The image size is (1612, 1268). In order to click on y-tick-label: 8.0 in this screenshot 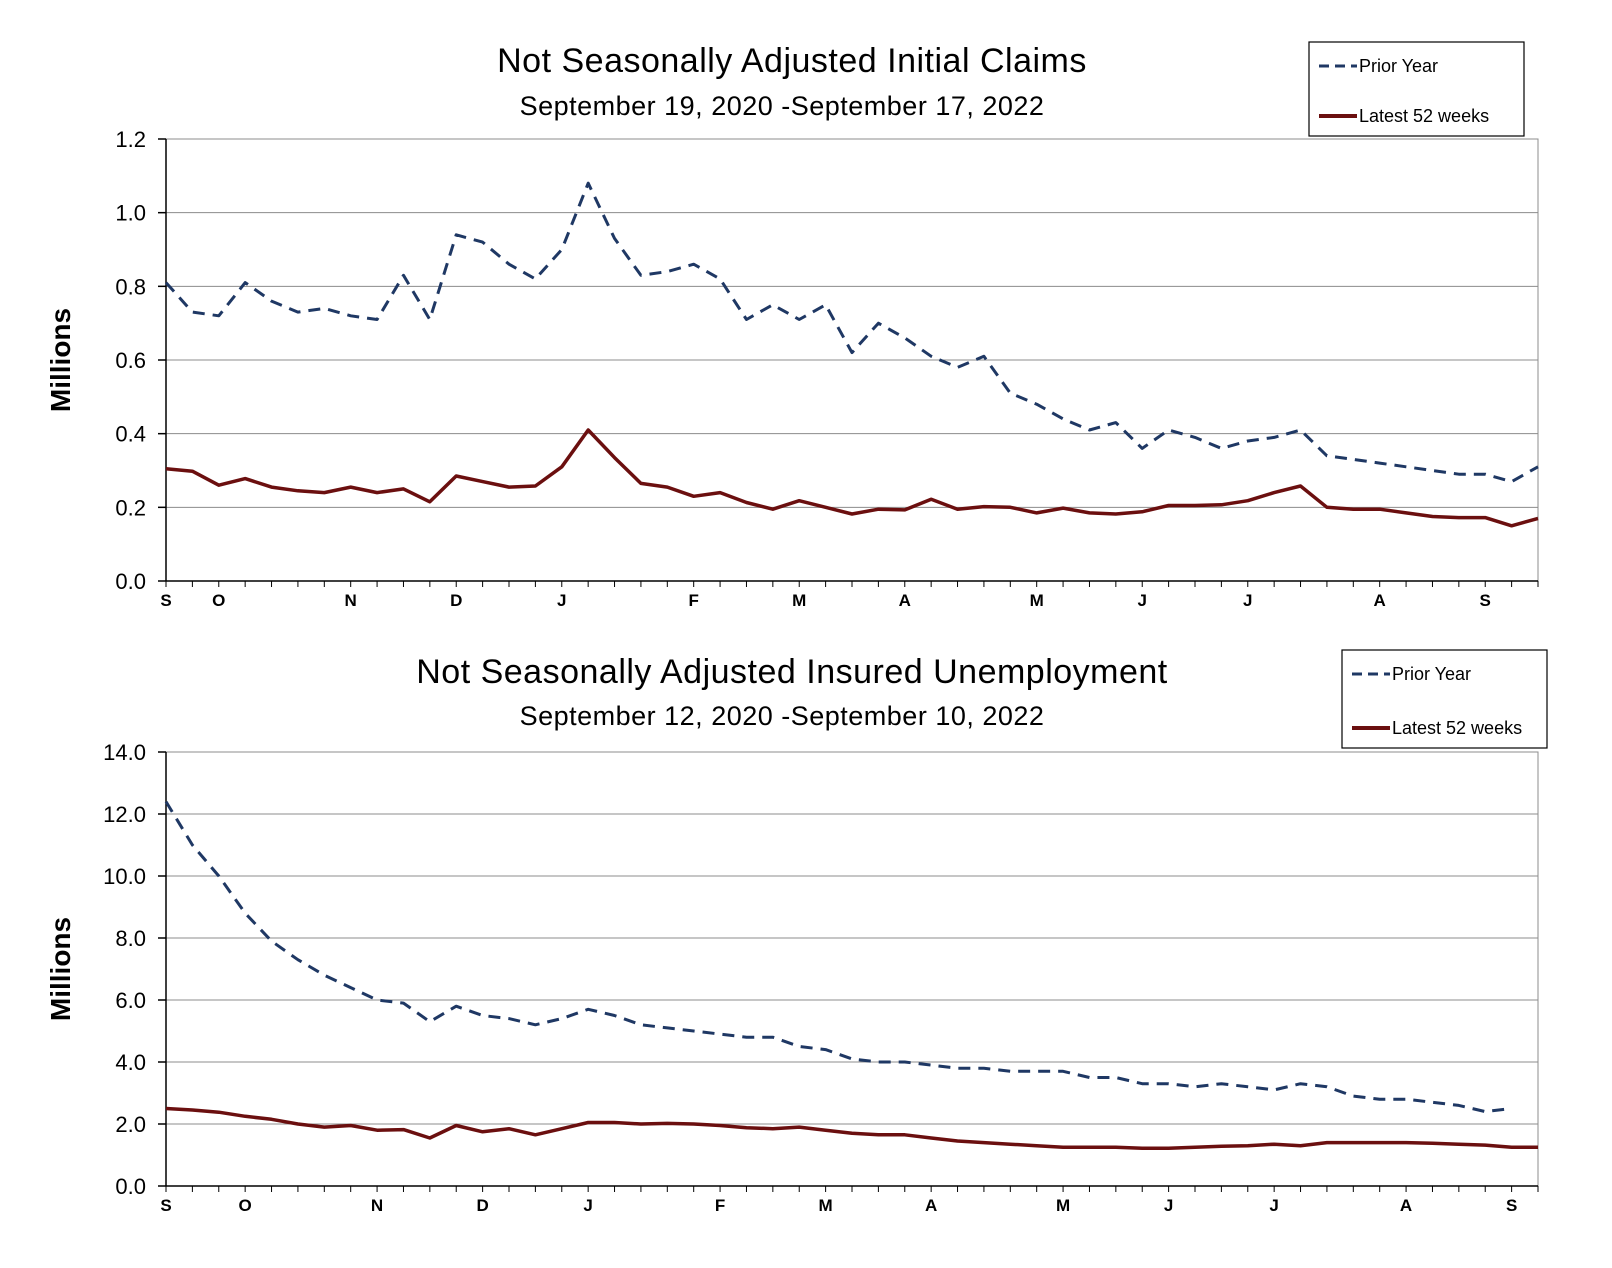, I will do `click(130, 938)`.